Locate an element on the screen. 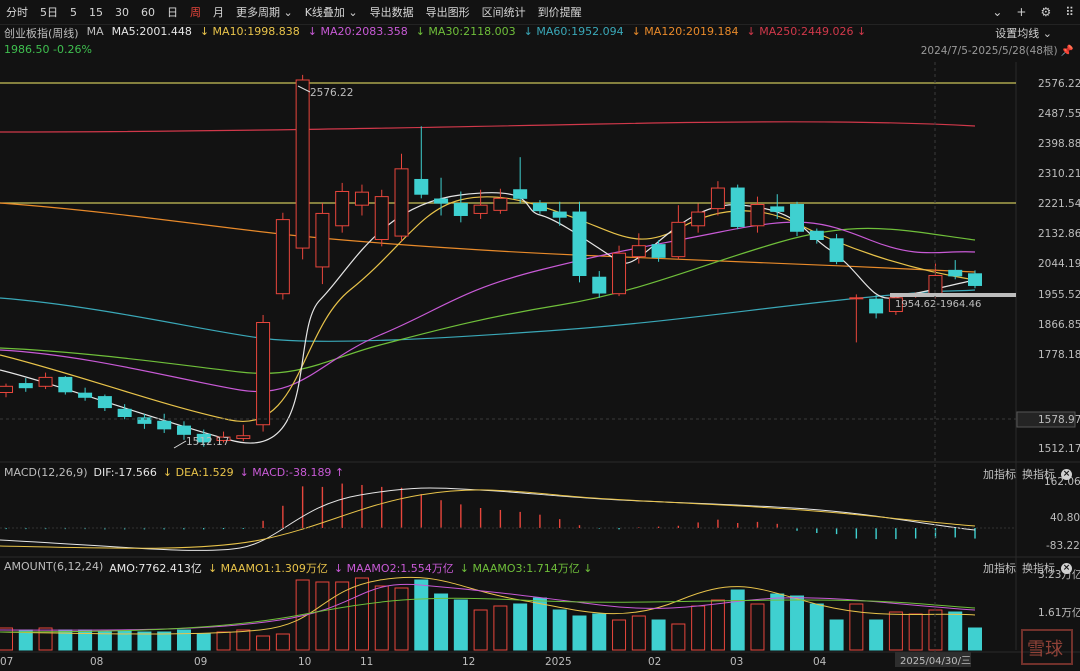 This screenshot has width=1080, height=671. price-tick: 2398.88 is located at coordinates (1059, 144).